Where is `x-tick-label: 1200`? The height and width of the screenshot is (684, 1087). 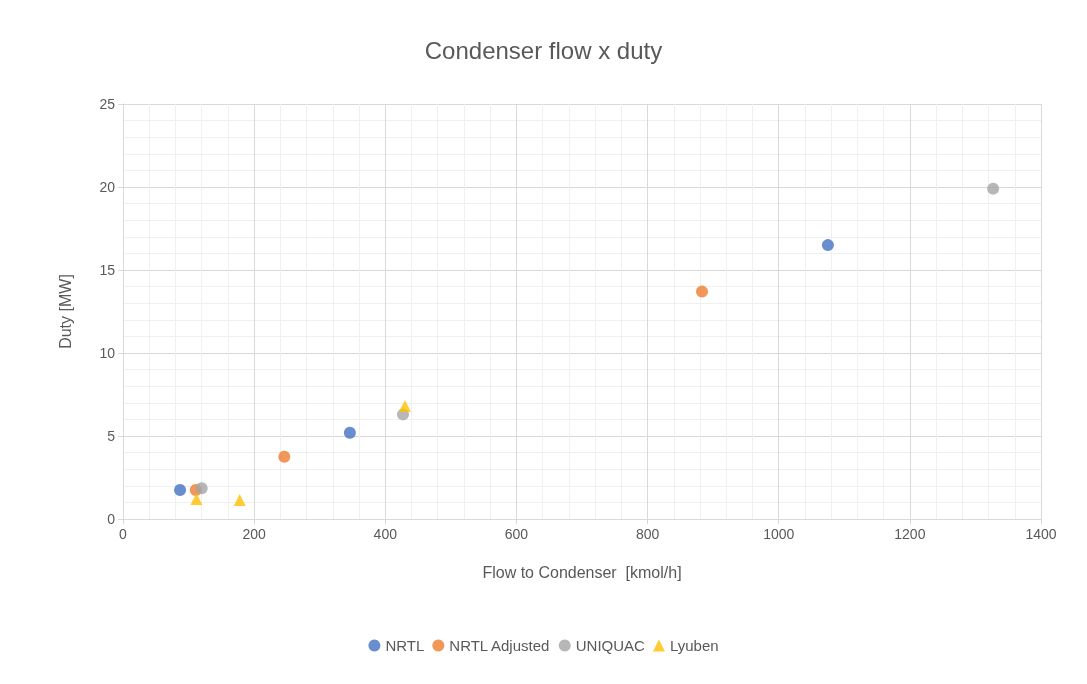
x-tick-label: 1200 is located at coordinates (910, 534).